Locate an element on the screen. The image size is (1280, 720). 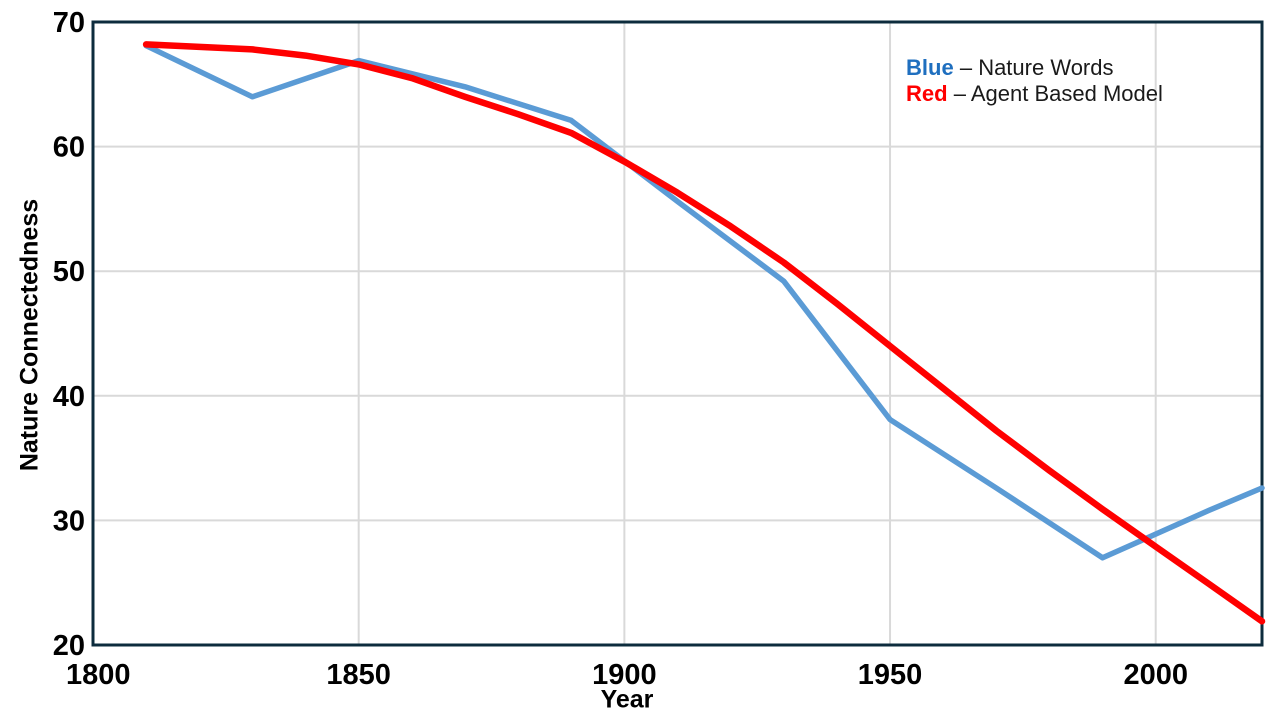
x-tick-label-1900: 1900 is located at coordinates (624, 675).